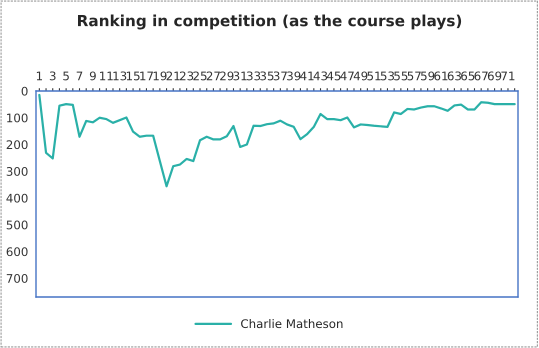 The image size is (539, 348). Describe the element at coordinates (17, 278) in the screenshot. I see `y-tick-label: 700` at that location.